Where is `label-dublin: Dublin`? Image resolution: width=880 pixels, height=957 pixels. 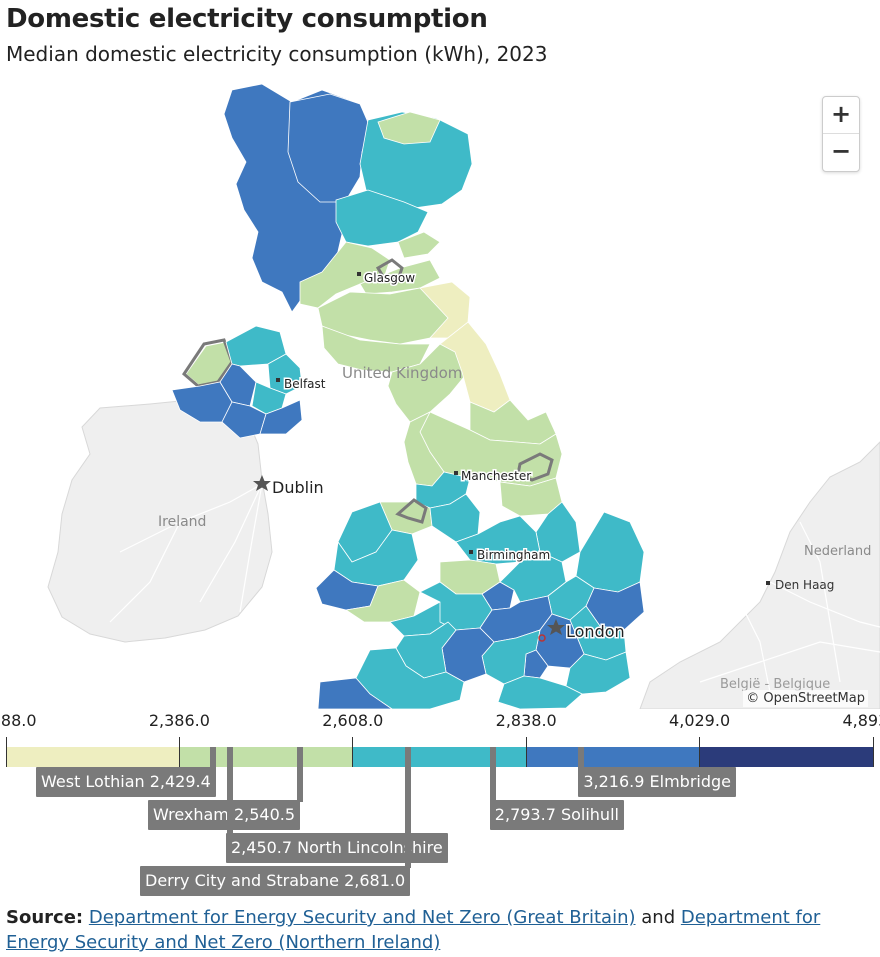 label-dublin: Dublin is located at coordinates (298, 487).